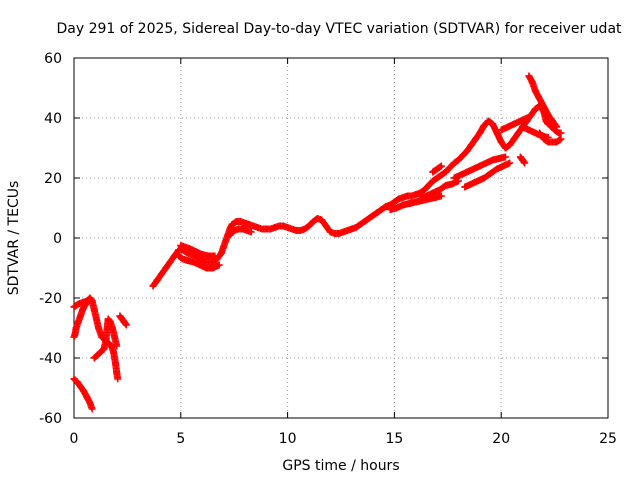 The image size is (640, 480). I want to click on y-tick-label: 0, so click(57, 239).